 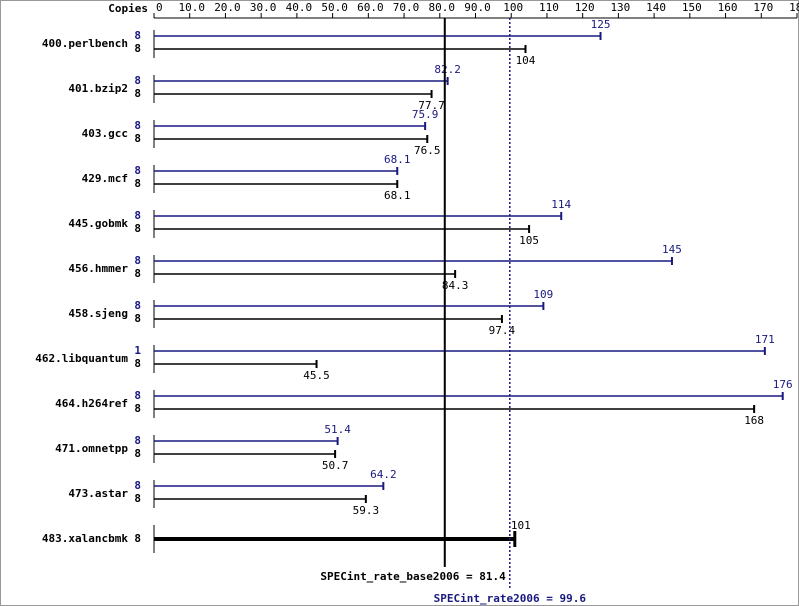 I want to click on value-label: 104, so click(x=526, y=60).